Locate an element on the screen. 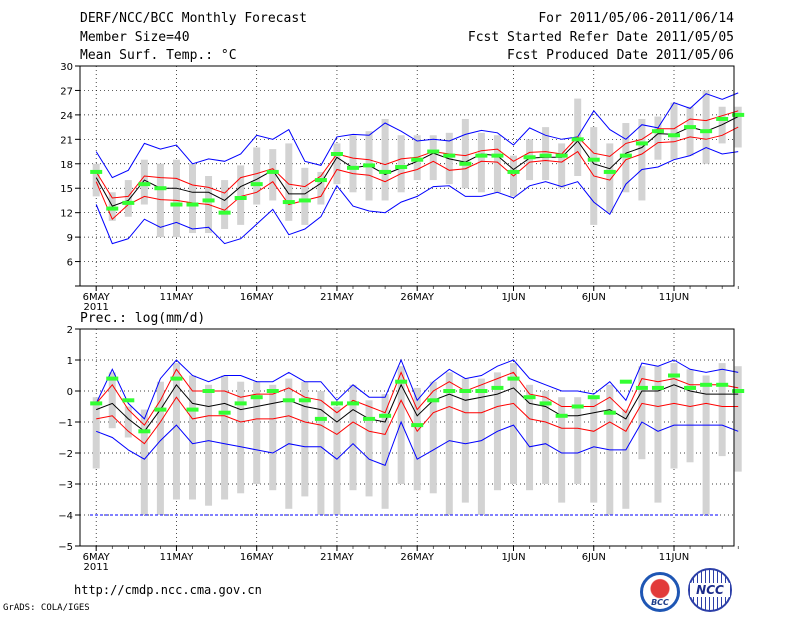 The height and width of the screenshot is (618, 800). ensemble-mean-line is located at coordinates (417, 408).